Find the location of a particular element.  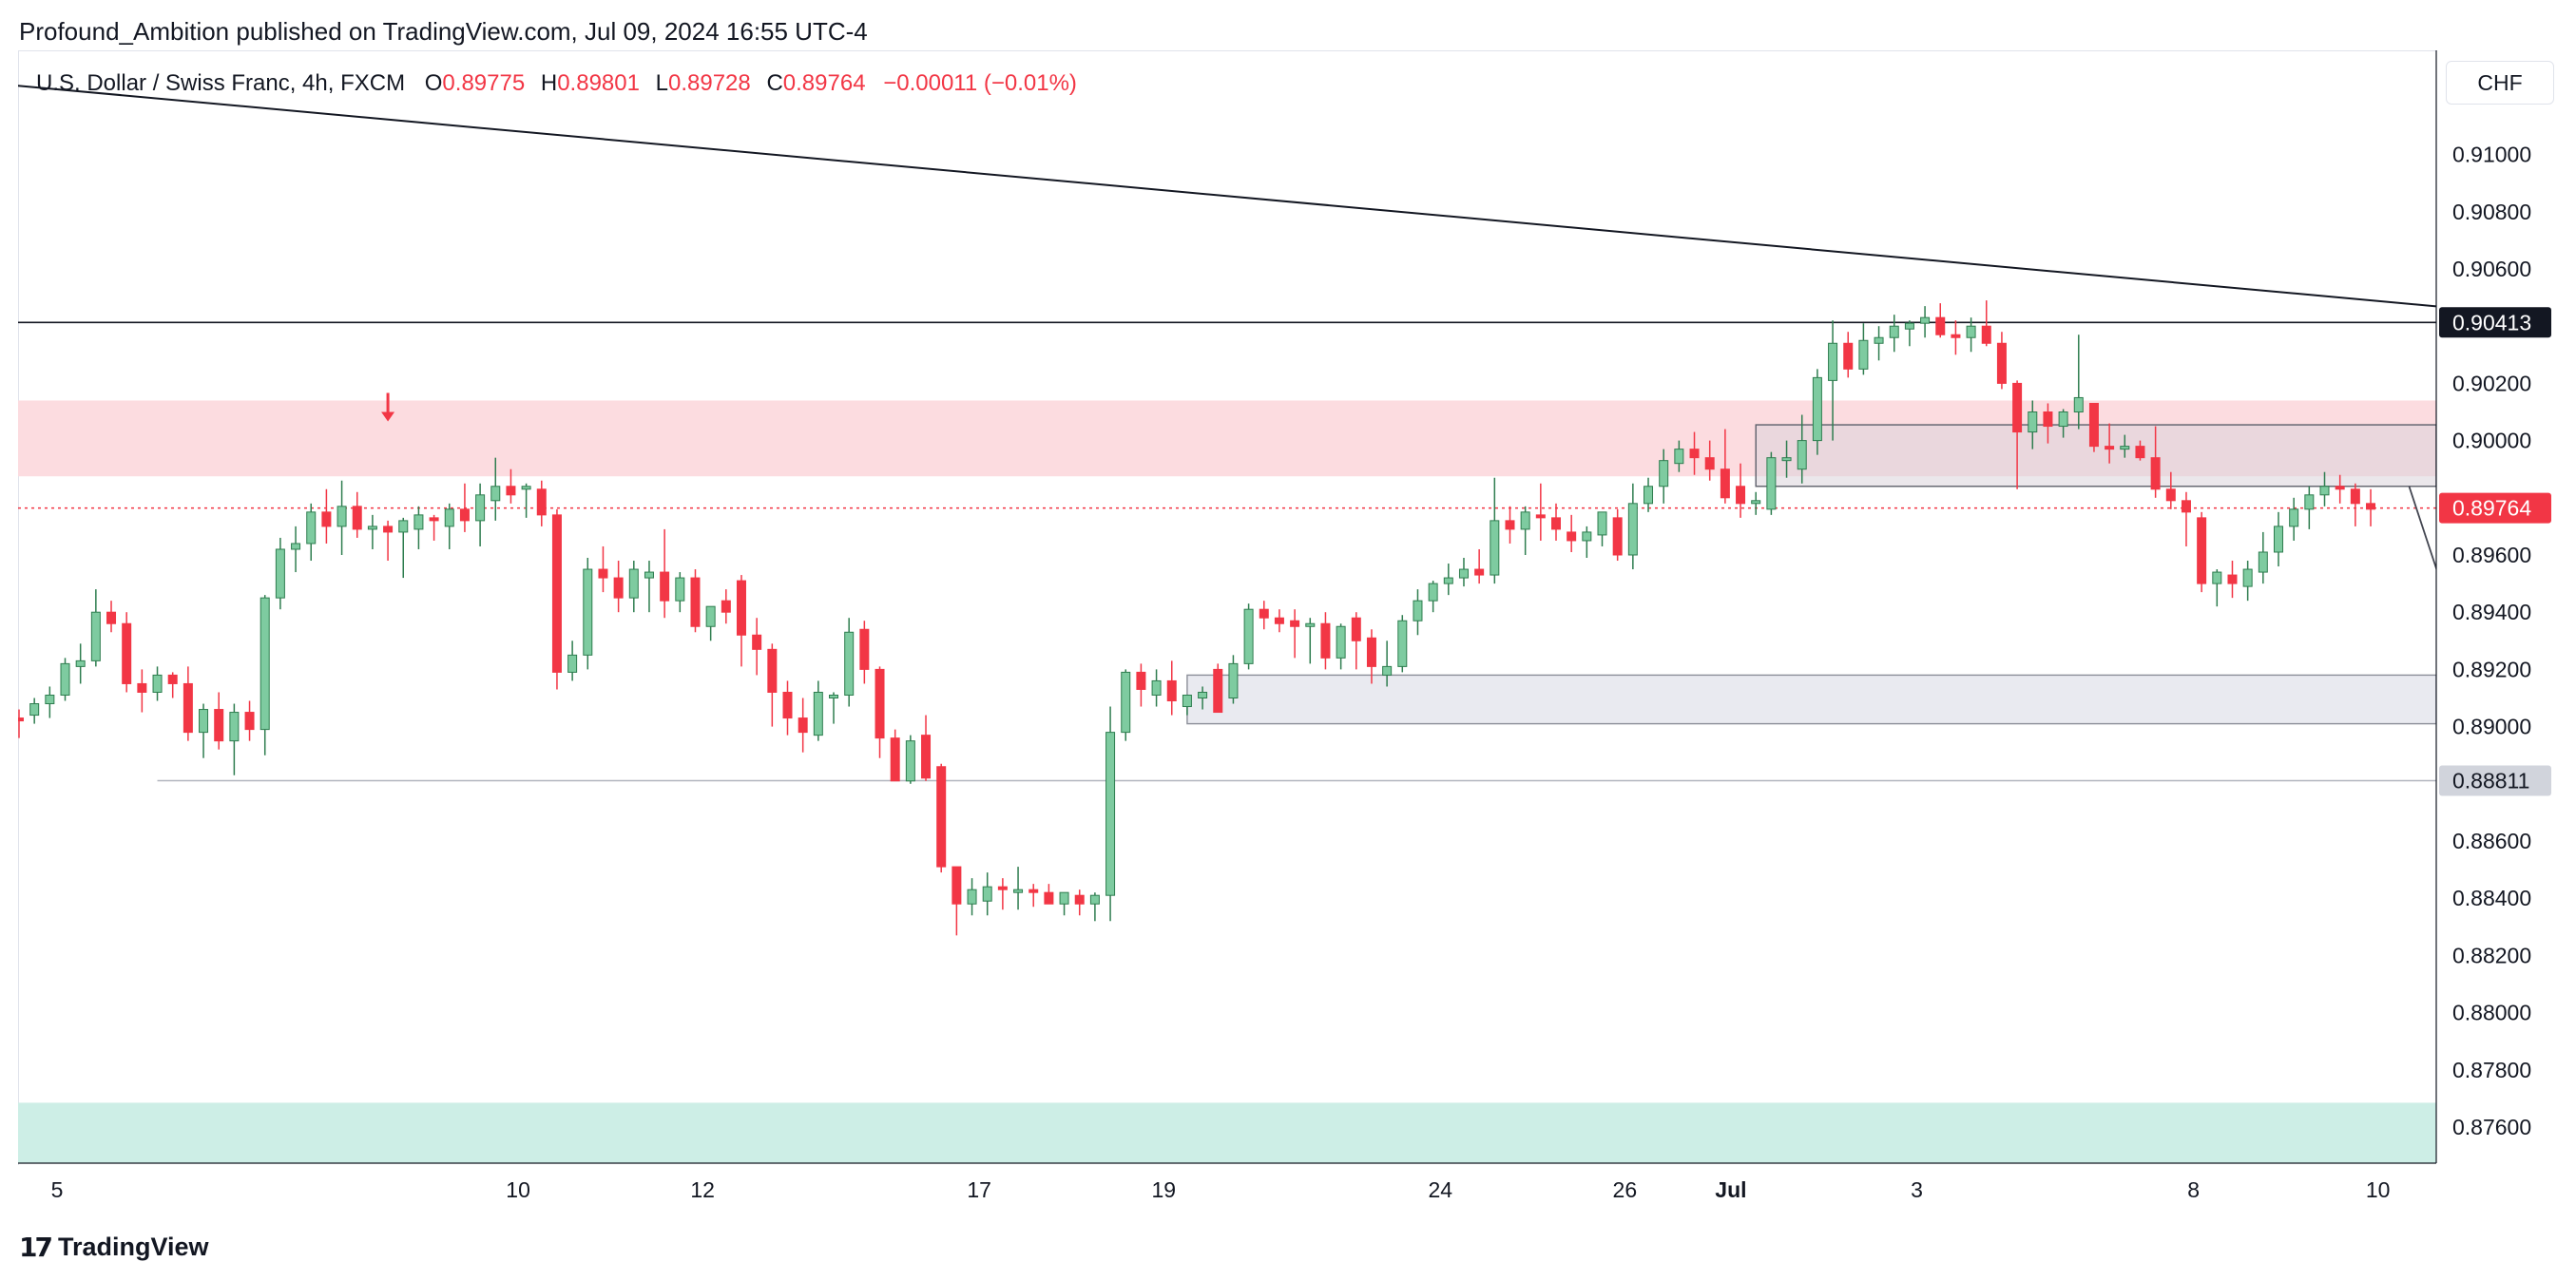

price-tick-label: 0.88400 is located at coordinates (2491, 898).